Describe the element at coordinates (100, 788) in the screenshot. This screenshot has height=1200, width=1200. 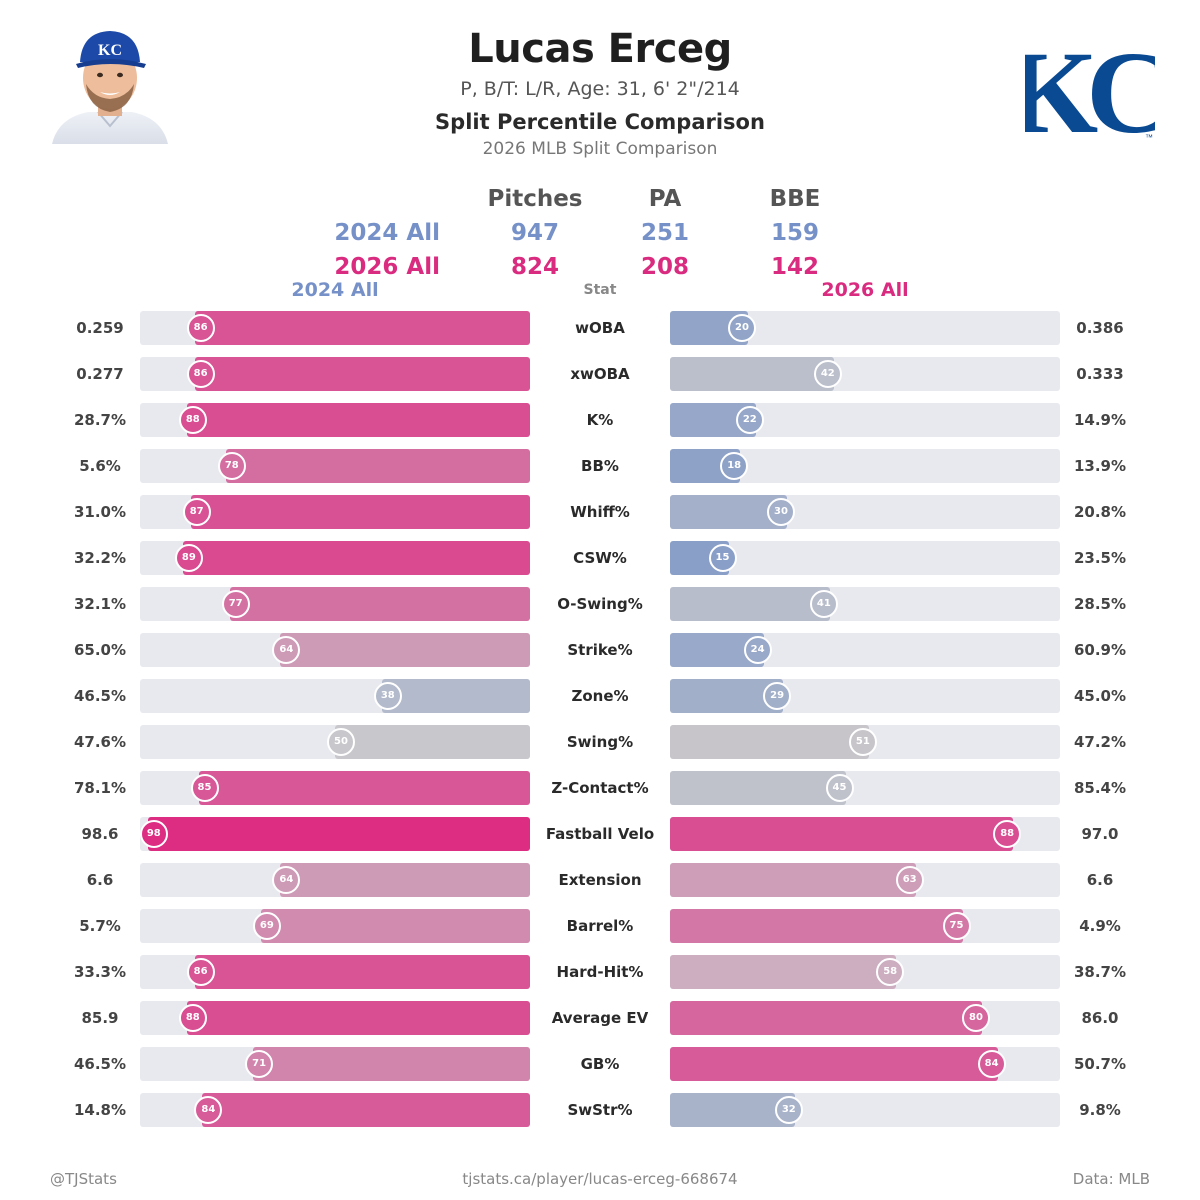
I see `left-stat-value: 78.1%` at that location.